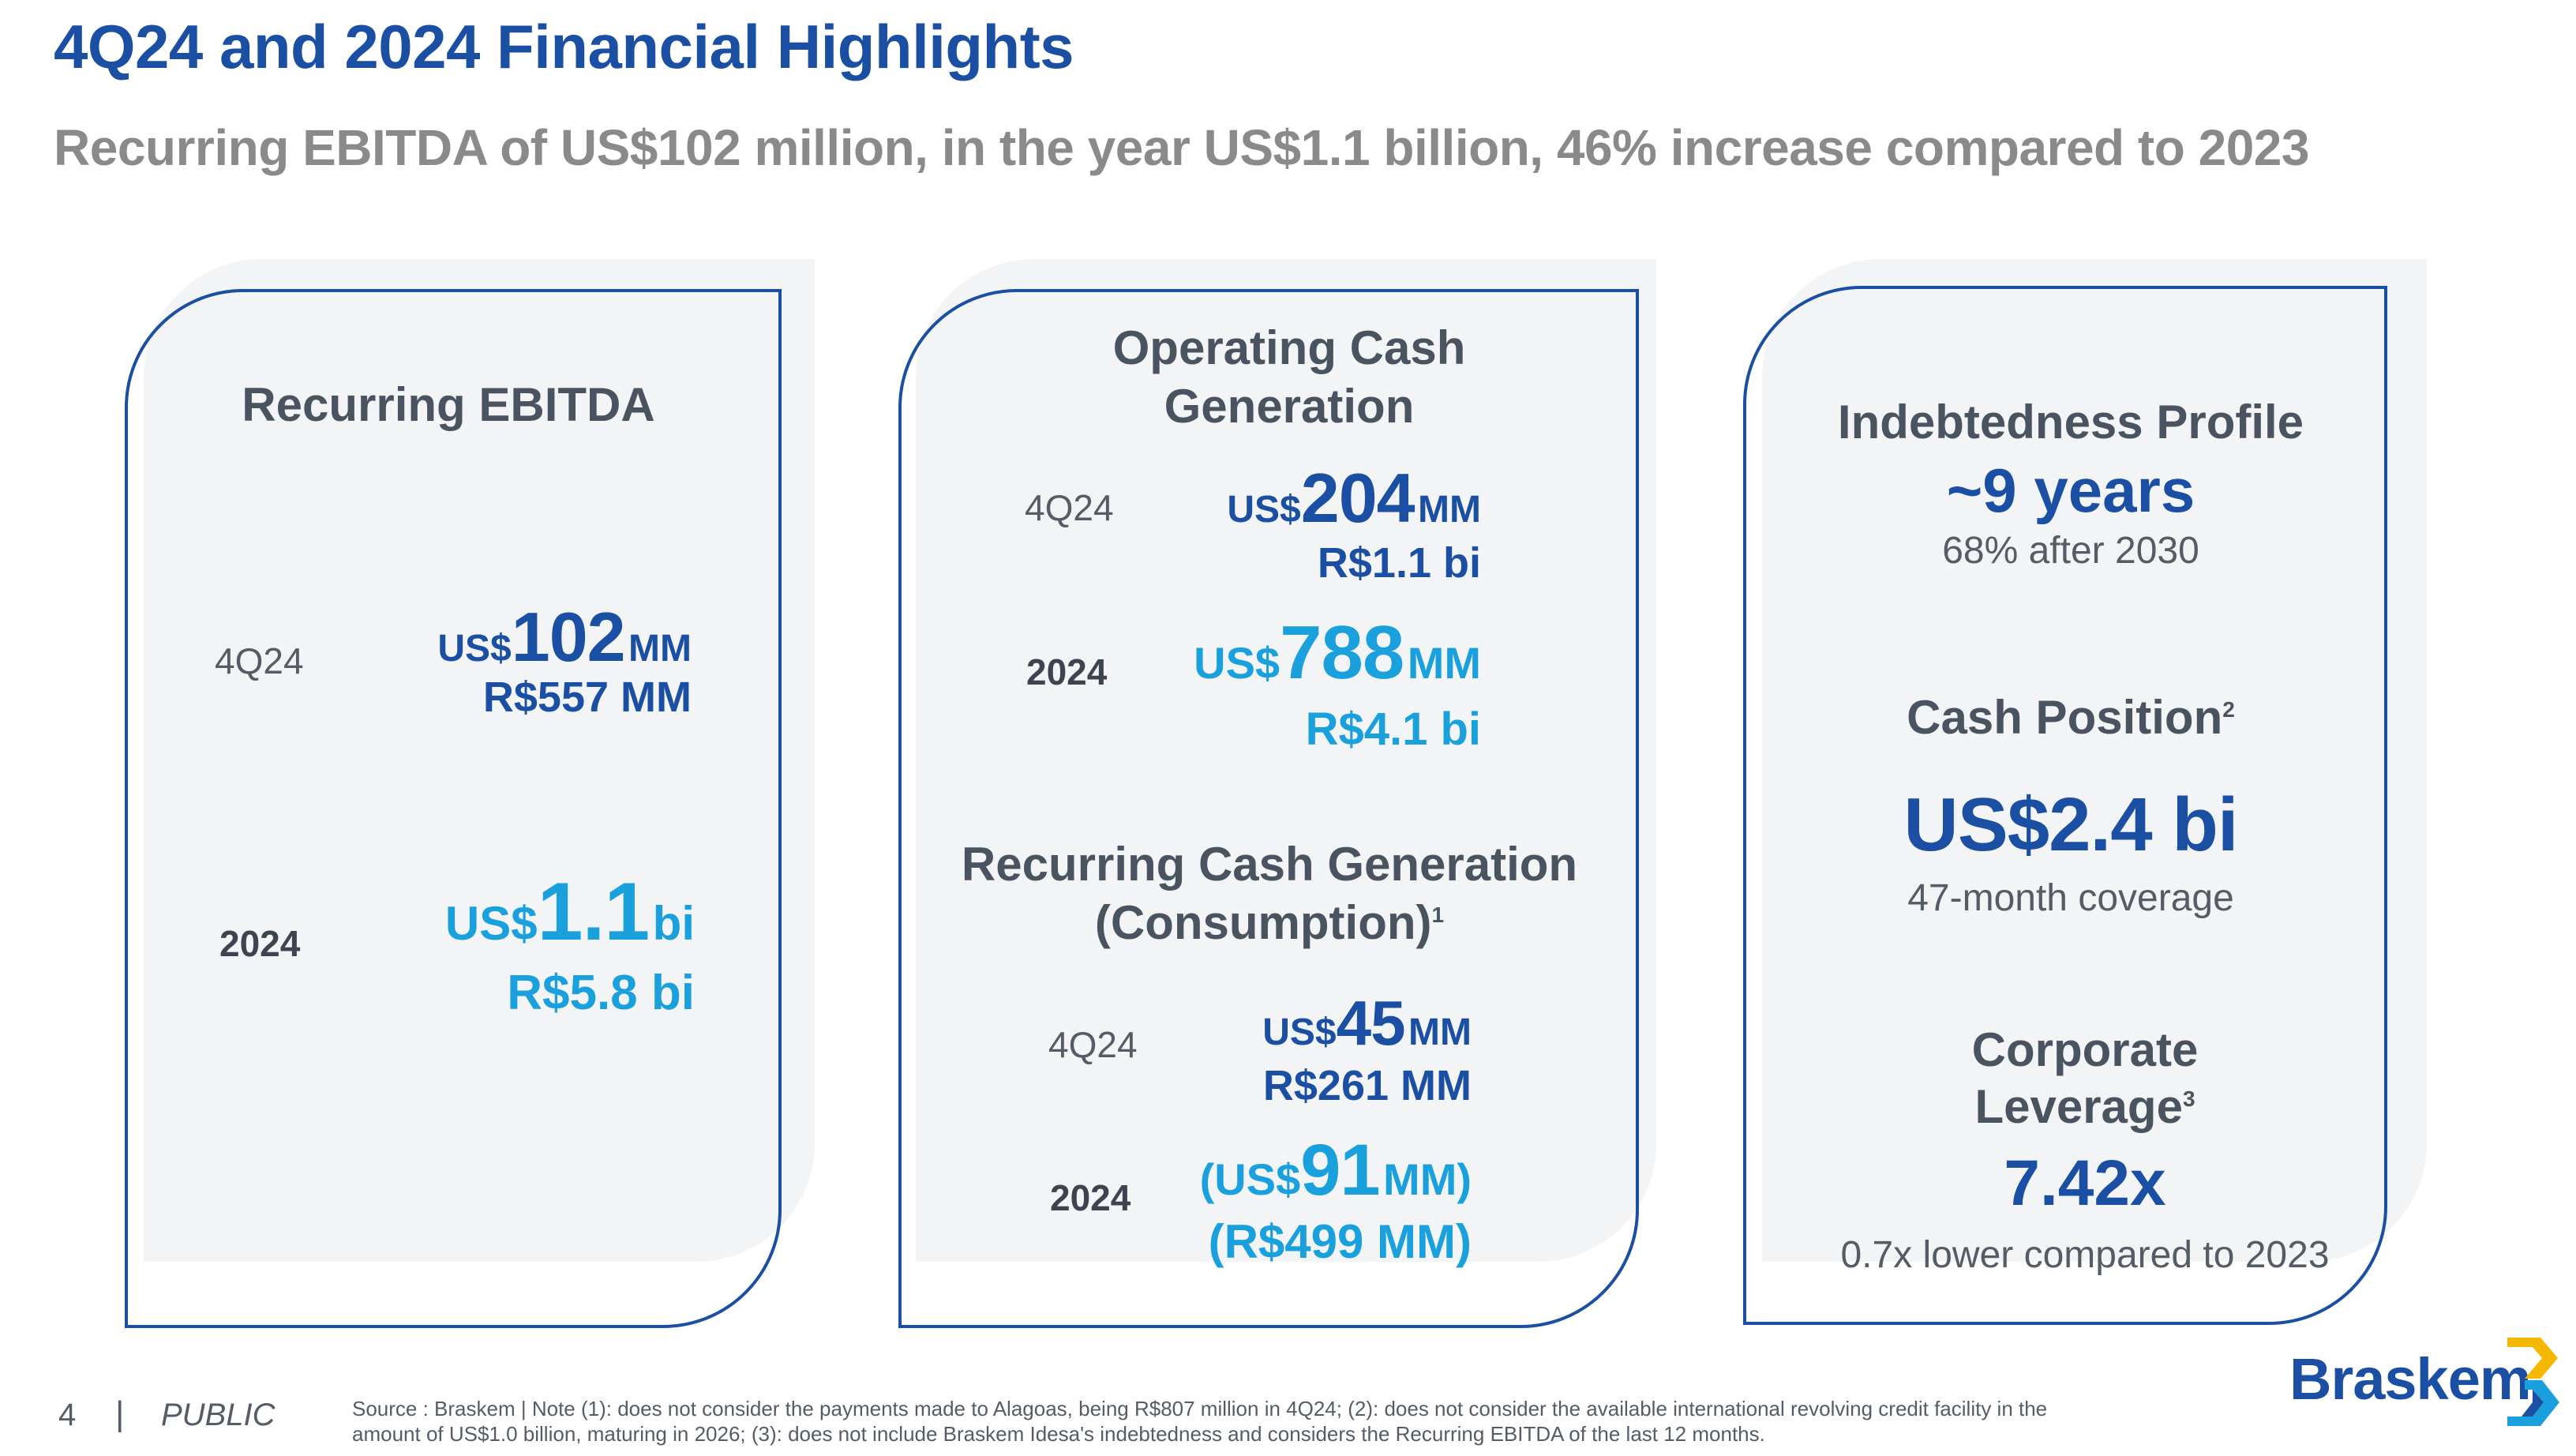 This screenshot has width=2576, height=1456. I want to click on leverage-heading-line1: Corporate, so click(2085, 1049).